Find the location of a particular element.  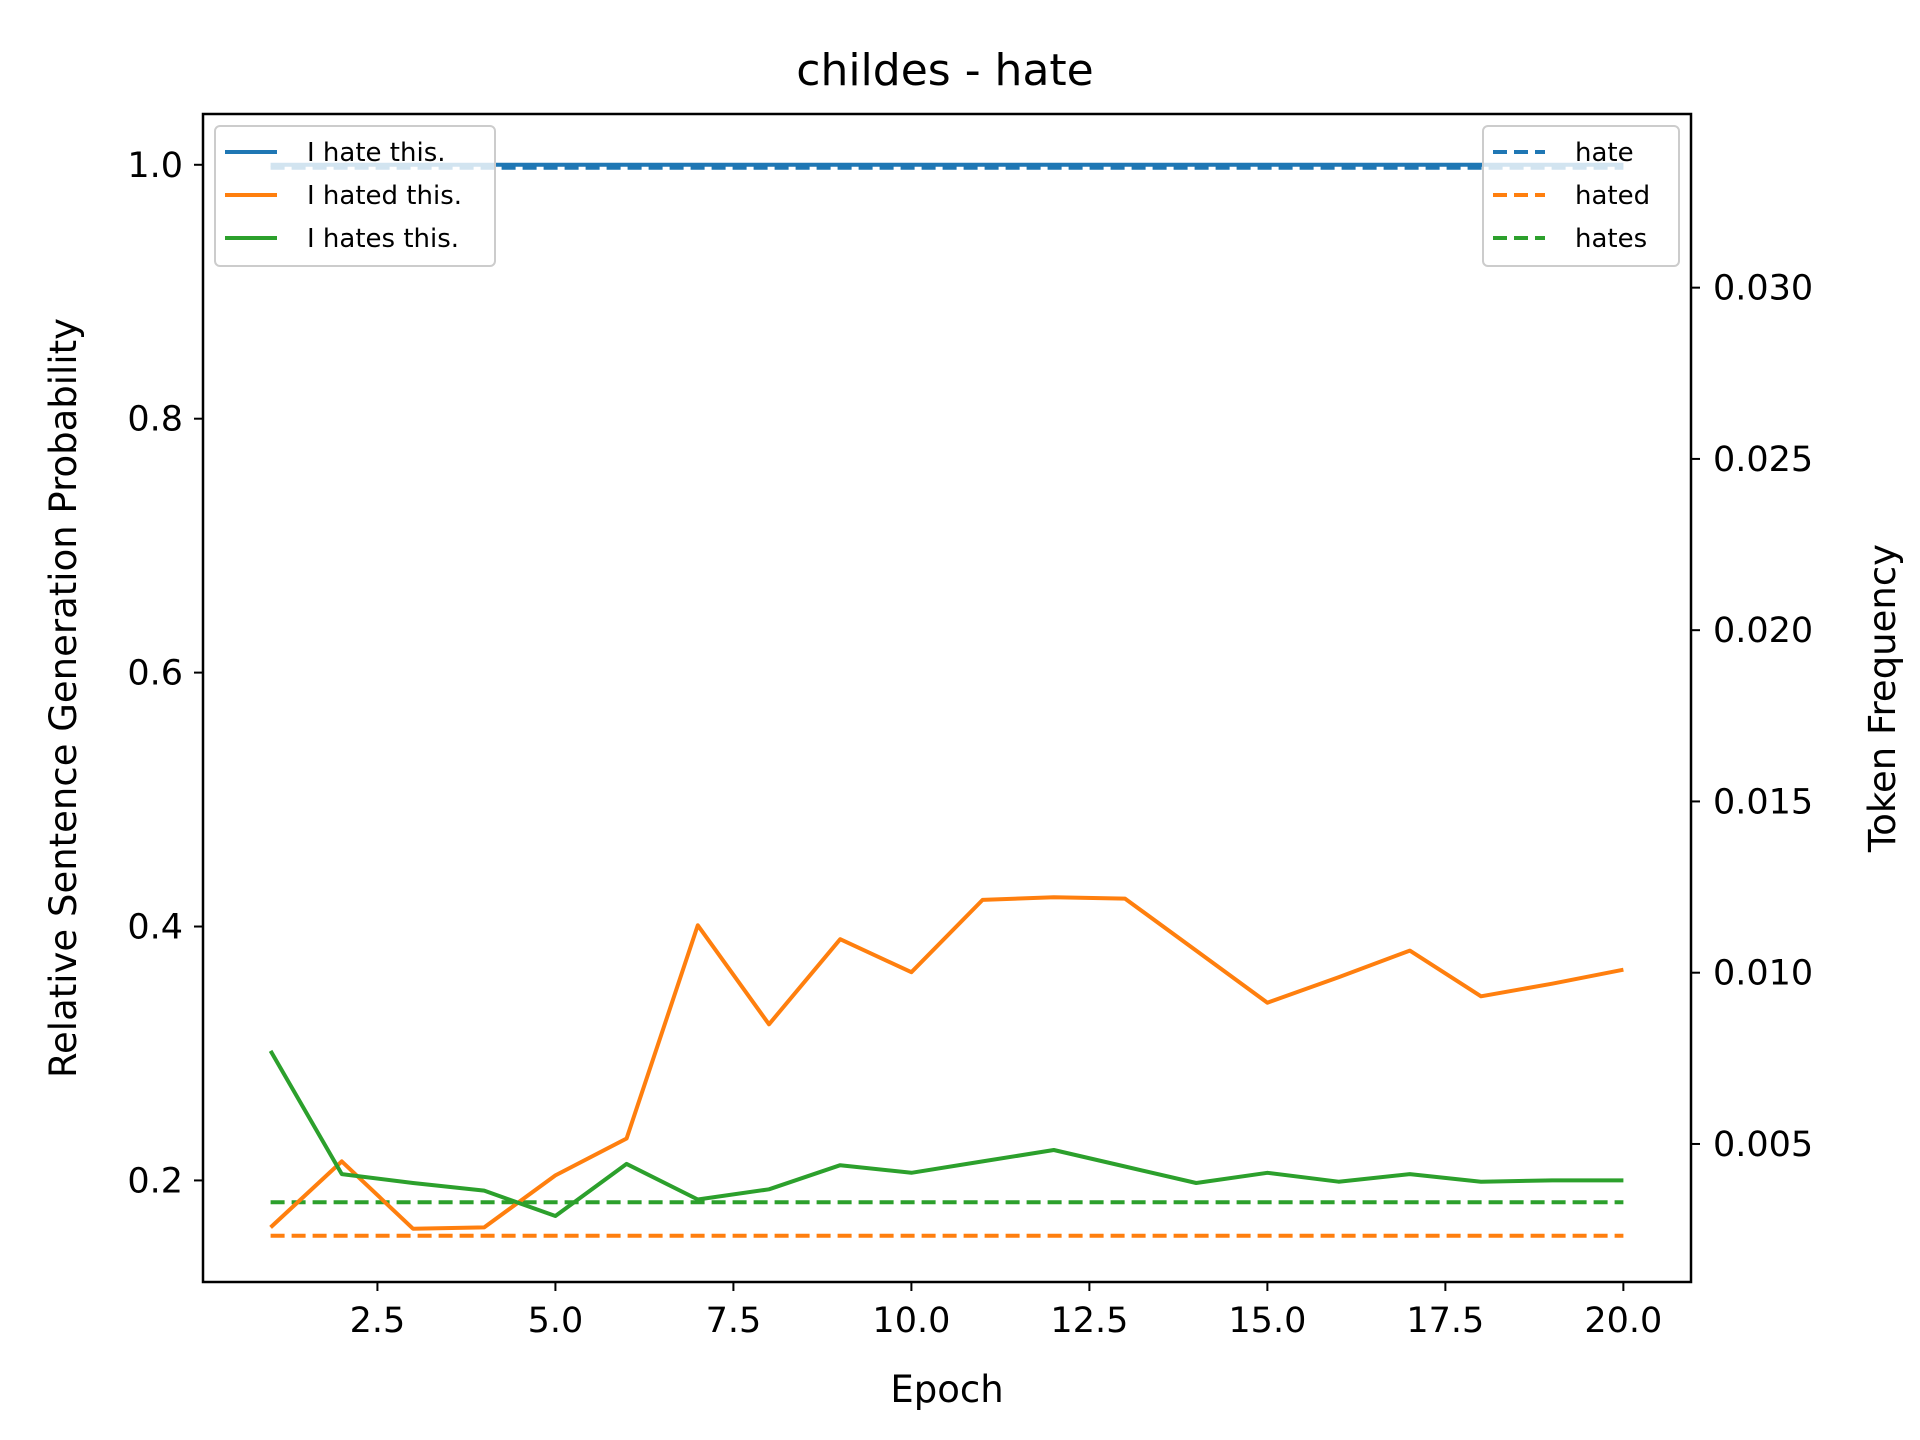

legend-label: I hates this. is located at coordinates (383, 239).